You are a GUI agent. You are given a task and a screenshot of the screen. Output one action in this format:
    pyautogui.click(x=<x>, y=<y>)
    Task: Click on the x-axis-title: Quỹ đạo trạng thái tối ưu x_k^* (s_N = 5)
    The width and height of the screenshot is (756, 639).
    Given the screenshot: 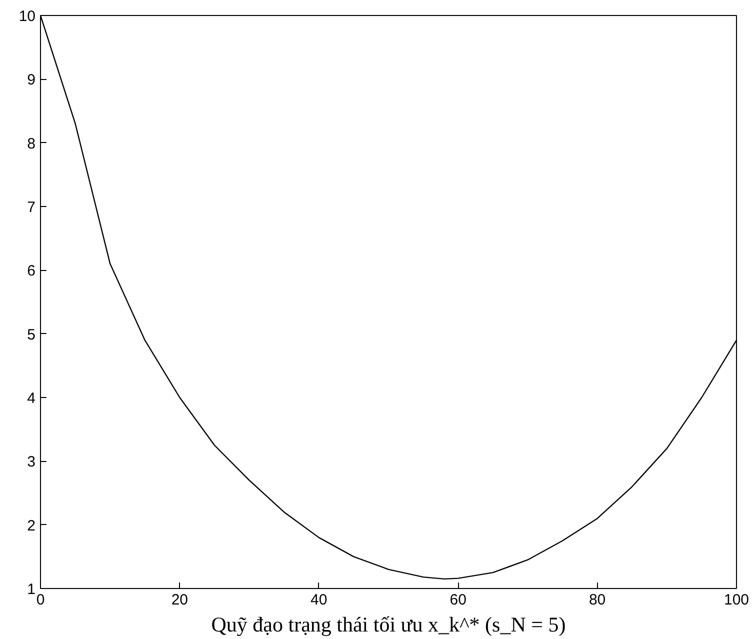 What is the action you would take?
    pyautogui.click(x=388, y=624)
    